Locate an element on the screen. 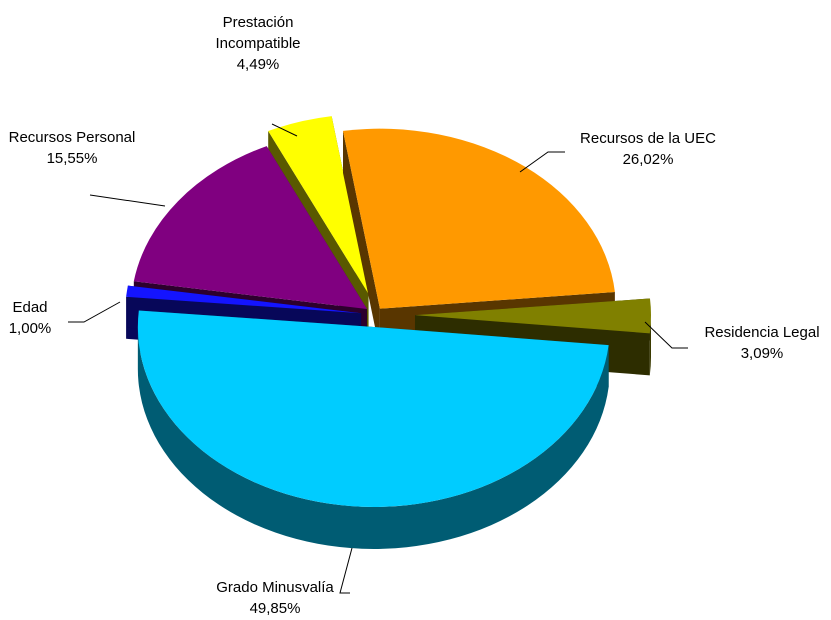  slice-side-face is located at coordinates (361, 240).